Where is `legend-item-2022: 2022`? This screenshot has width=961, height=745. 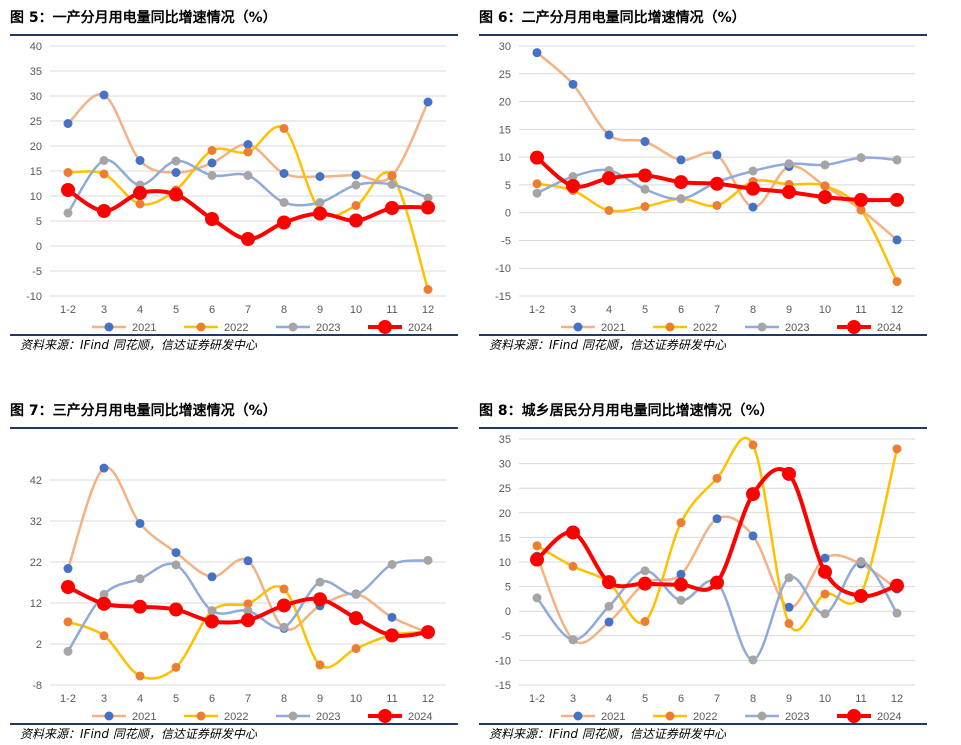 legend-item-2022: 2022 is located at coordinates (685, 717).